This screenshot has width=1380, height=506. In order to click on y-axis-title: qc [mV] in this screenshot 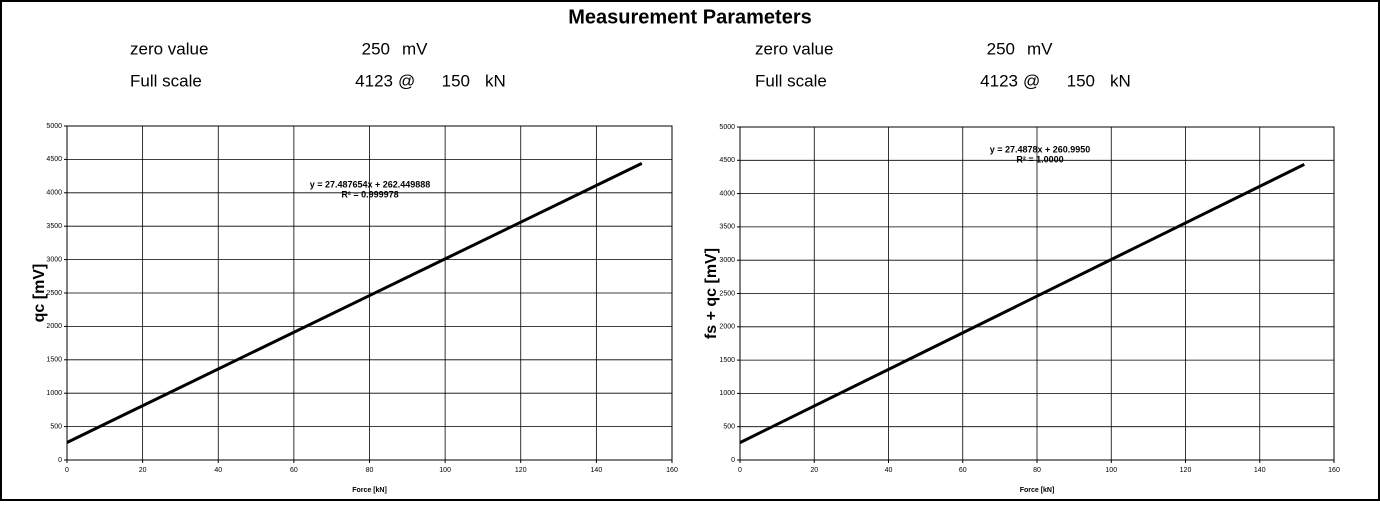, I will do `click(39, 293)`.